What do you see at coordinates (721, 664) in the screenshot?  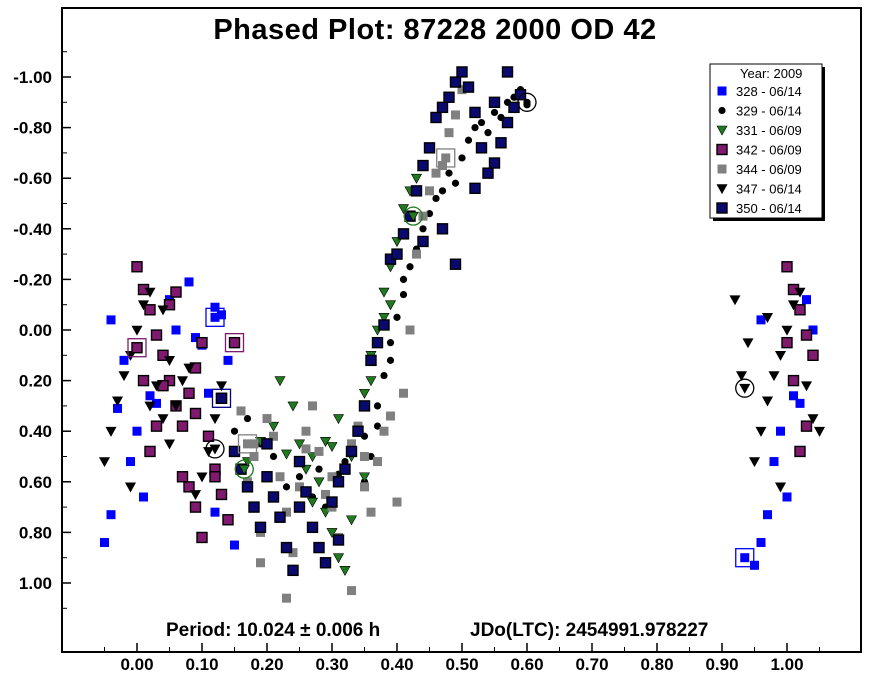 I see `x-tick-label: 0.90` at bounding box center [721, 664].